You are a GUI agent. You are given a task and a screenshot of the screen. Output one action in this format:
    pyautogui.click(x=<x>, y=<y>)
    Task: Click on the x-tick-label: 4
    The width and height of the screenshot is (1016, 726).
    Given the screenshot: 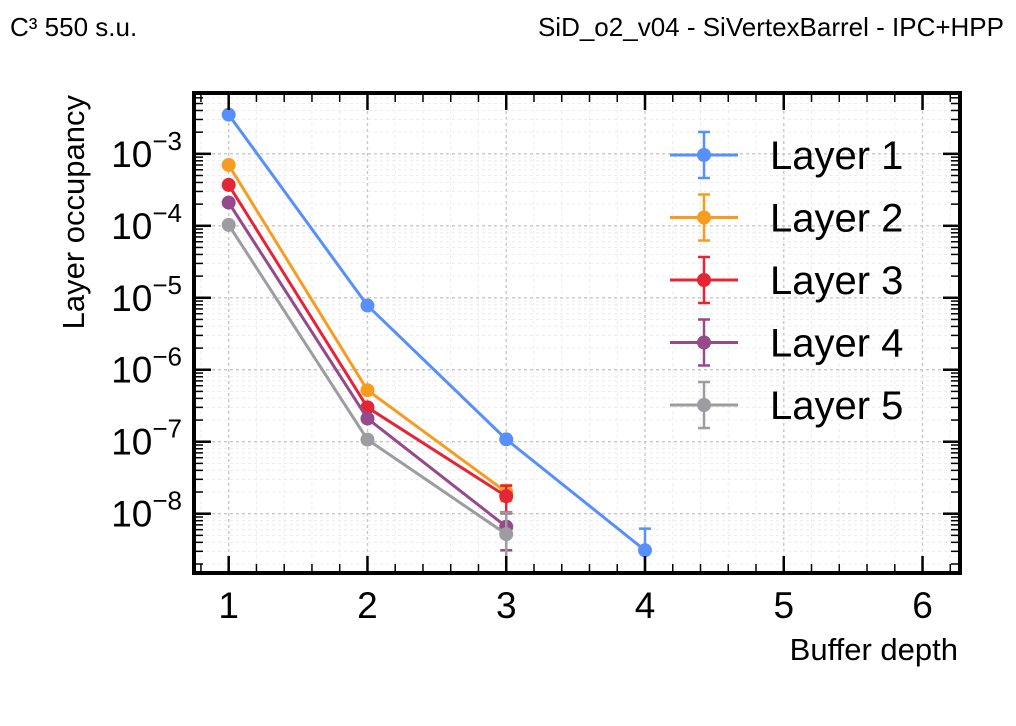 What is the action you would take?
    pyautogui.click(x=645, y=605)
    